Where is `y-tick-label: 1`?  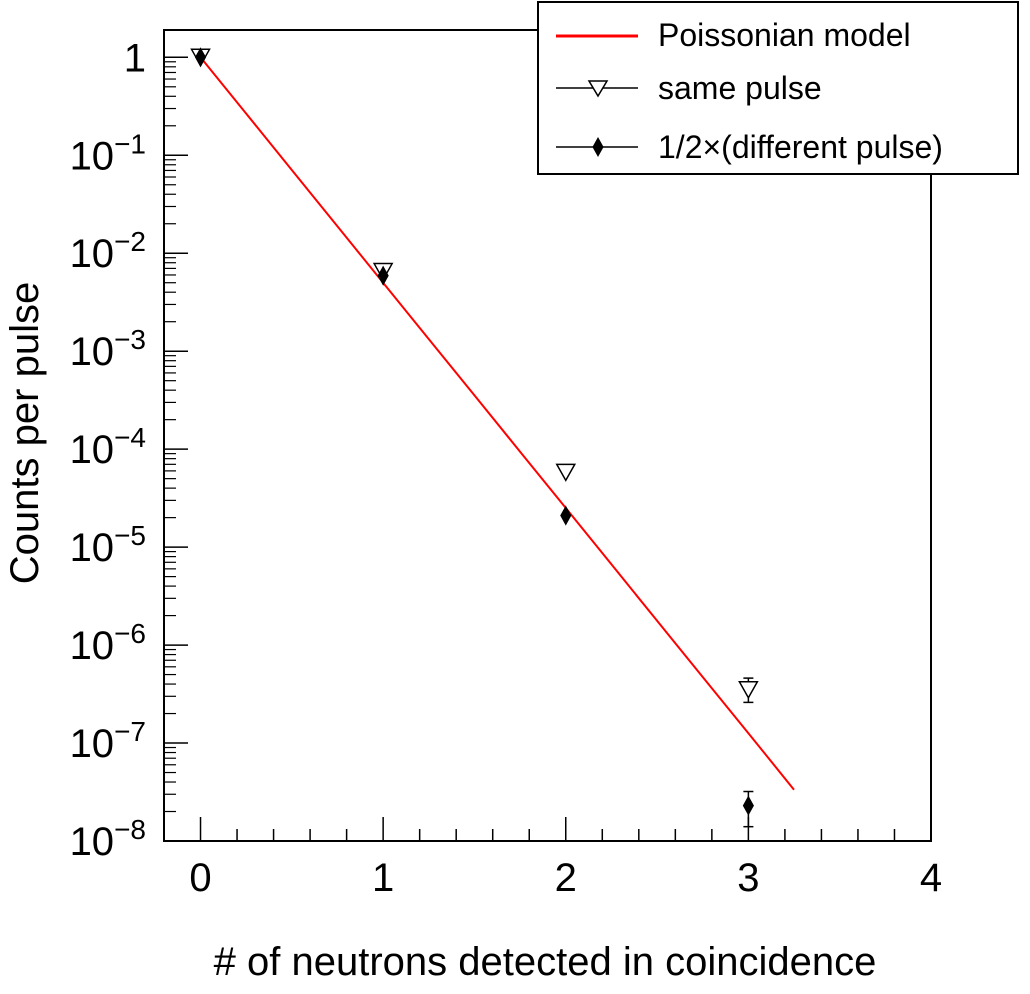 y-tick-label: 1 is located at coordinates (135, 58).